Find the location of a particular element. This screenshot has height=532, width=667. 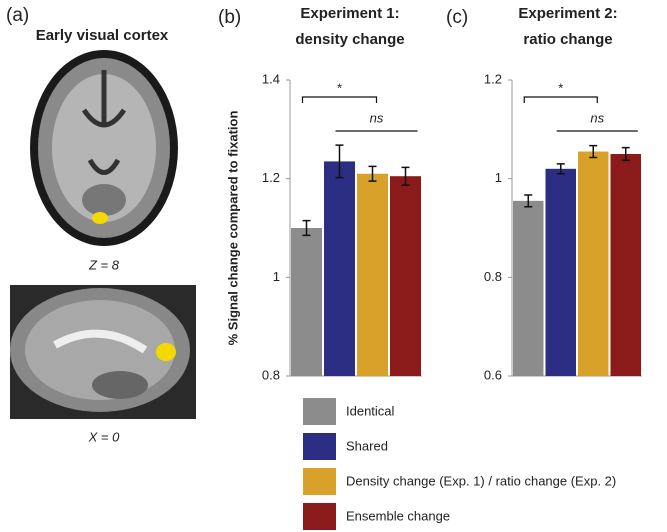

sagittal-brain is located at coordinates (103, 352).